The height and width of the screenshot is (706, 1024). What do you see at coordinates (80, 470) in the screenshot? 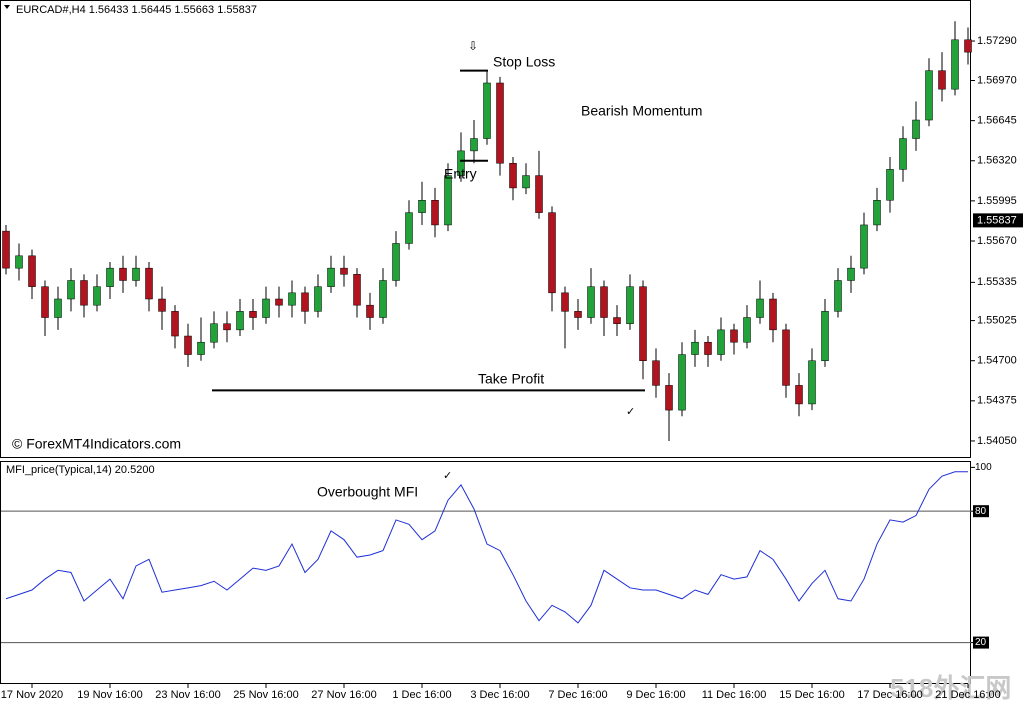
I see `mfi-title: MFI_price(Typical,14) 20.5200` at bounding box center [80, 470].